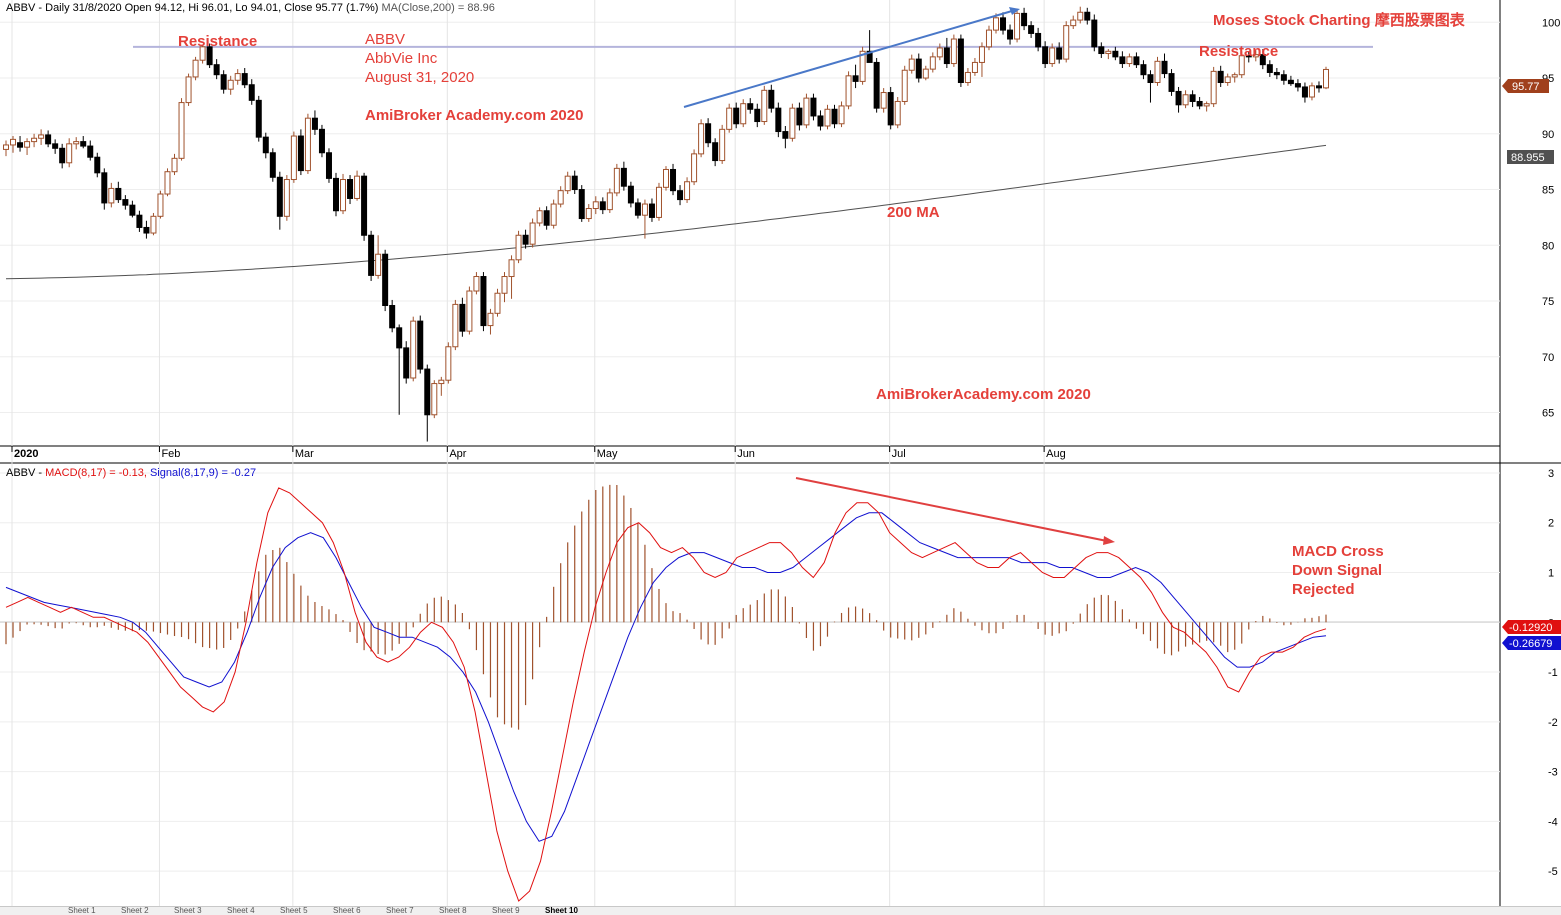  Describe the element at coordinates (1548, 358) in the screenshot. I see `price-tick-label: 70` at that location.